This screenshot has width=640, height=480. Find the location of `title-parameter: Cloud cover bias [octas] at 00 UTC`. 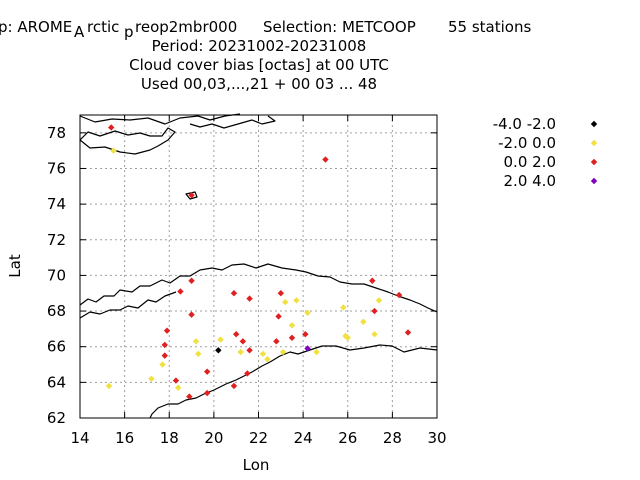

title-parameter: Cloud cover bias [octas] at 00 UTC is located at coordinates (259, 65).